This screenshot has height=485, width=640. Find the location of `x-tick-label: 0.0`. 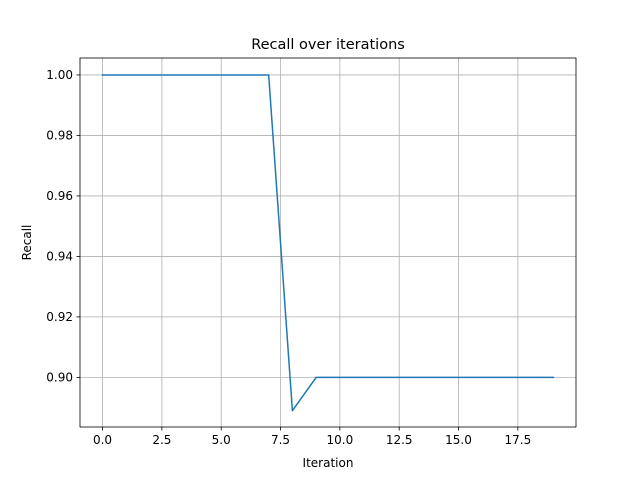

x-tick-label: 0.0 is located at coordinates (102, 440).